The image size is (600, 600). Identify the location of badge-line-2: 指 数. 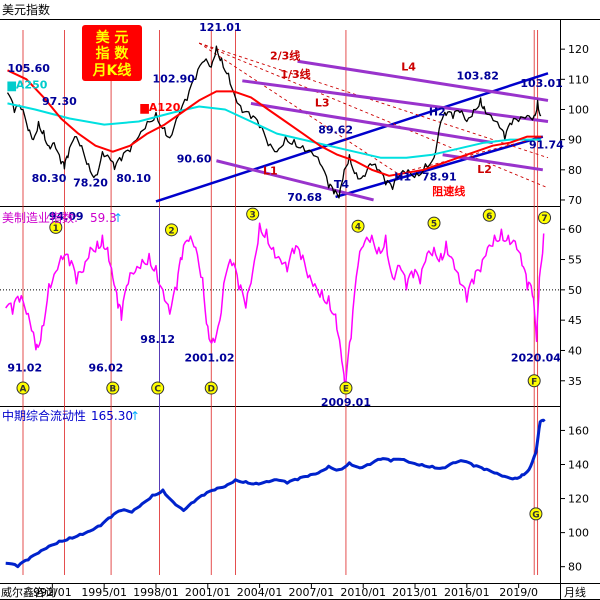
(113, 53).